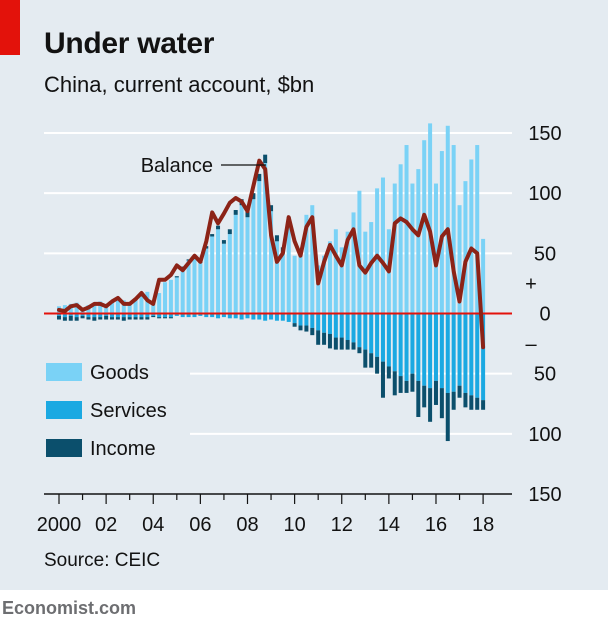 The width and height of the screenshot is (608, 625). Describe the element at coordinates (179, 84) in the screenshot. I see `chart-subtitle: China, current account, $bn` at that location.